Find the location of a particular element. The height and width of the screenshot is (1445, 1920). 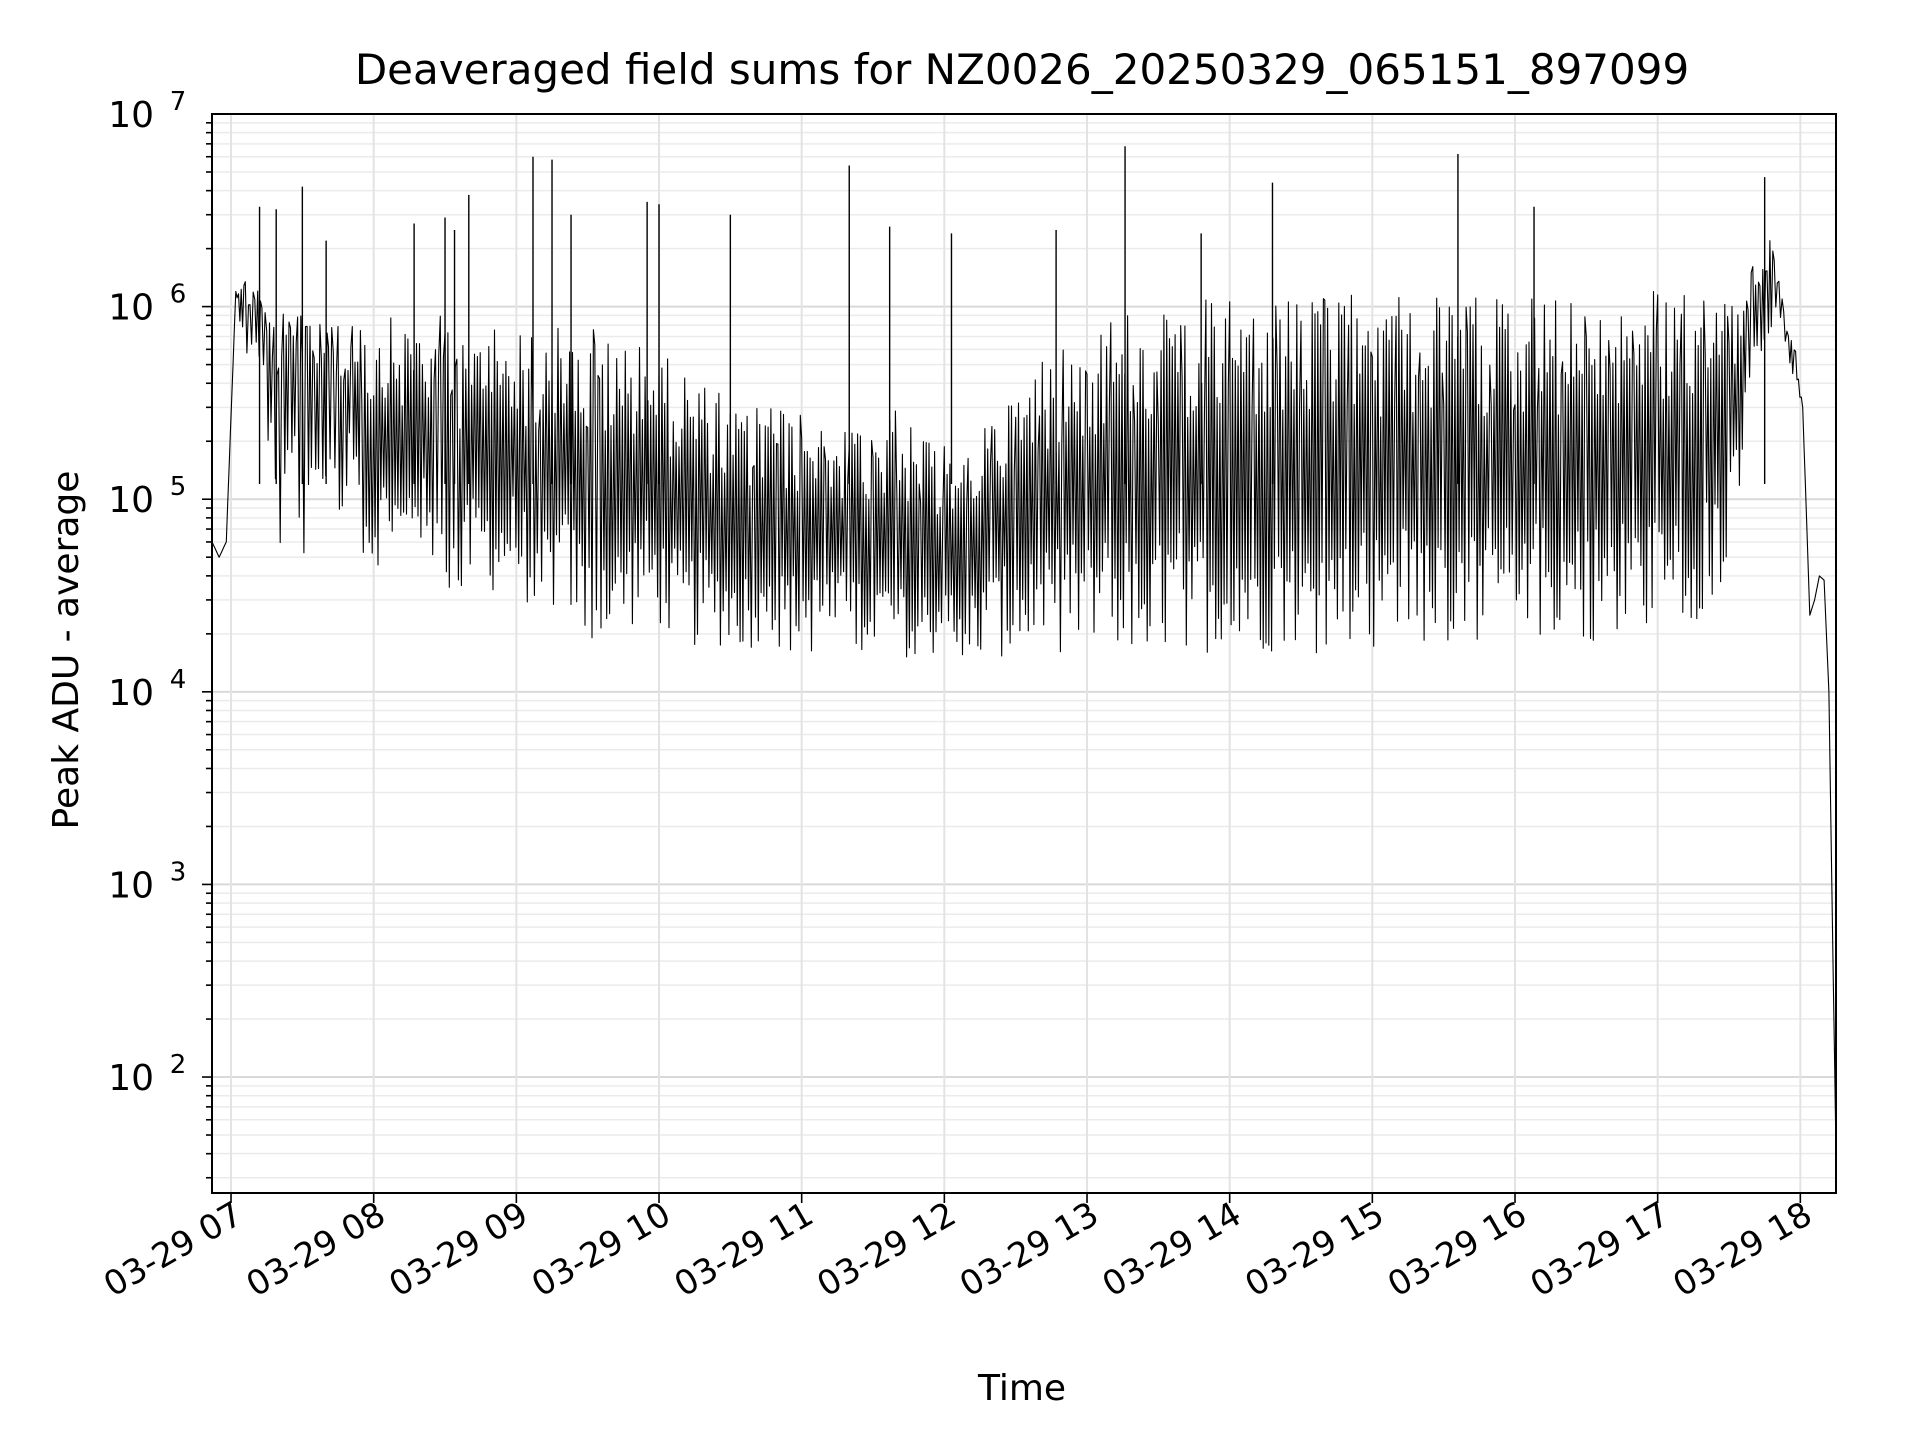

y-tick-exponent: 7 is located at coordinates (178, 102).